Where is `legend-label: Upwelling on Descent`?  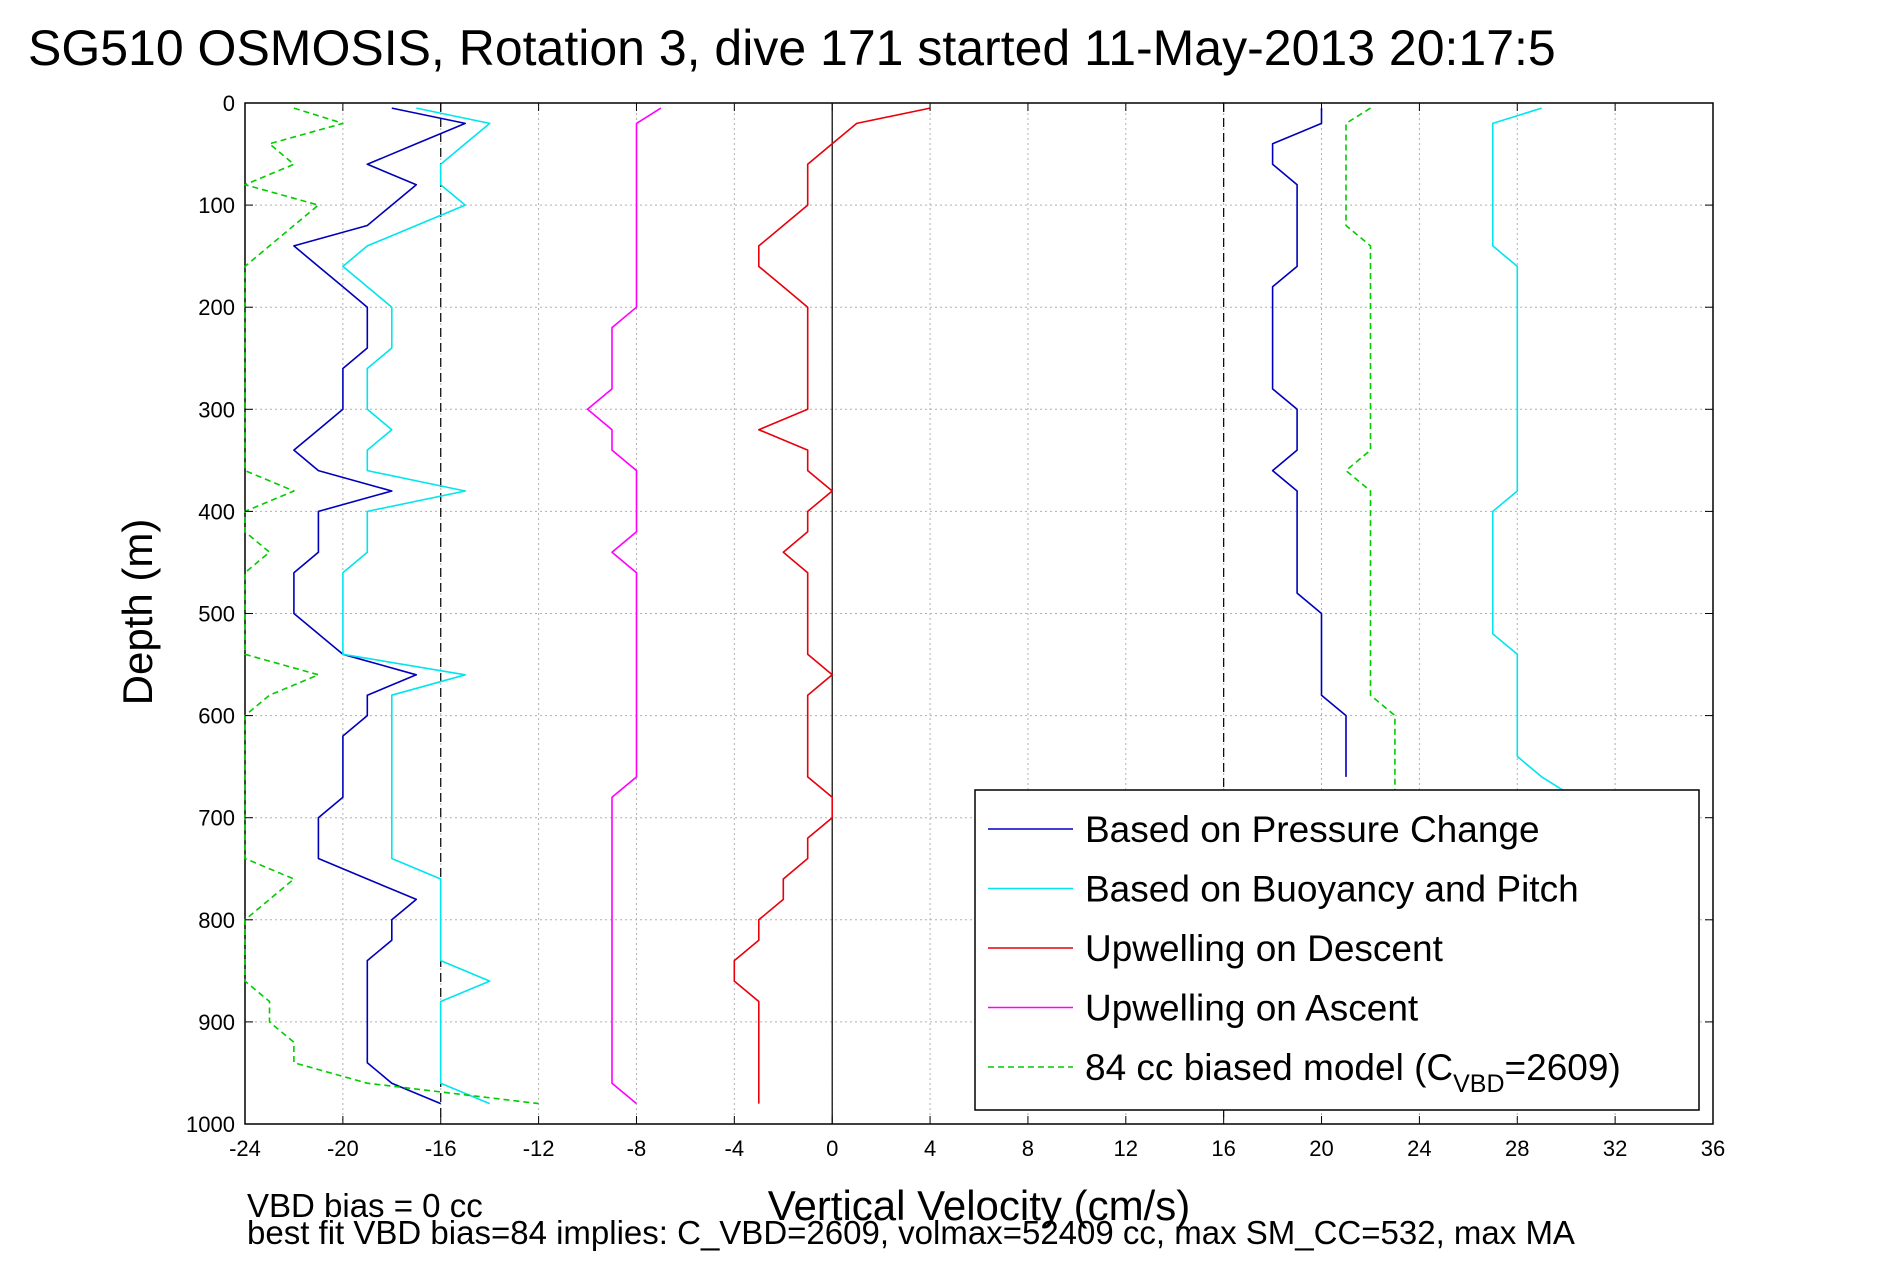 legend-label: Upwelling on Descent is located at coordinates (1264, 948).